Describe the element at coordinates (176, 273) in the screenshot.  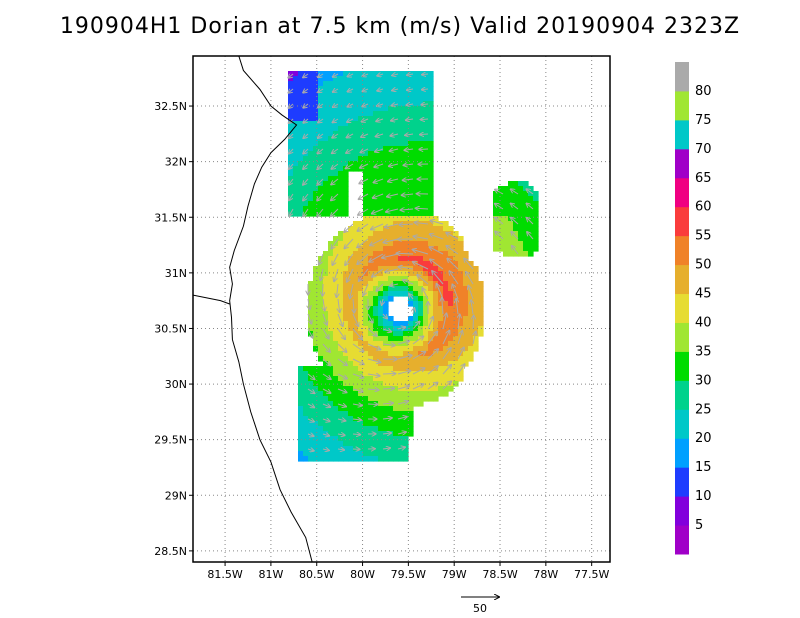
I see `lat-tick-label: 31N` at that location.